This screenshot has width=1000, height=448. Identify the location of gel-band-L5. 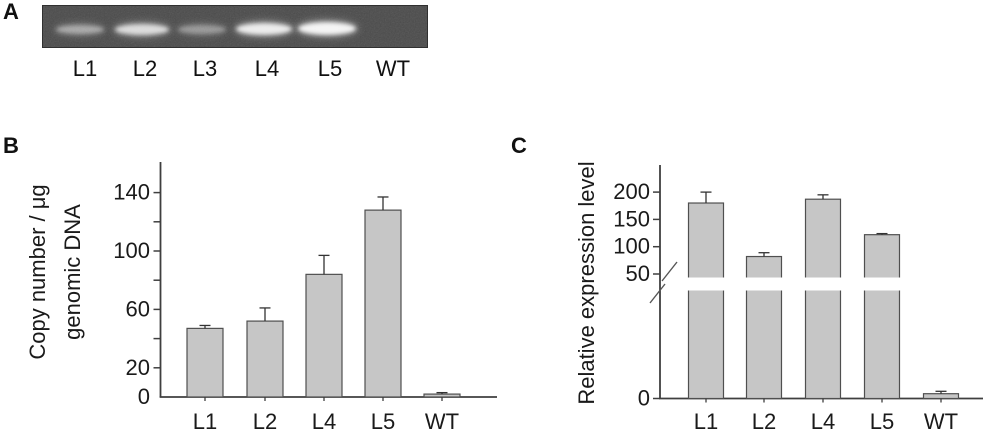
(327, 28).